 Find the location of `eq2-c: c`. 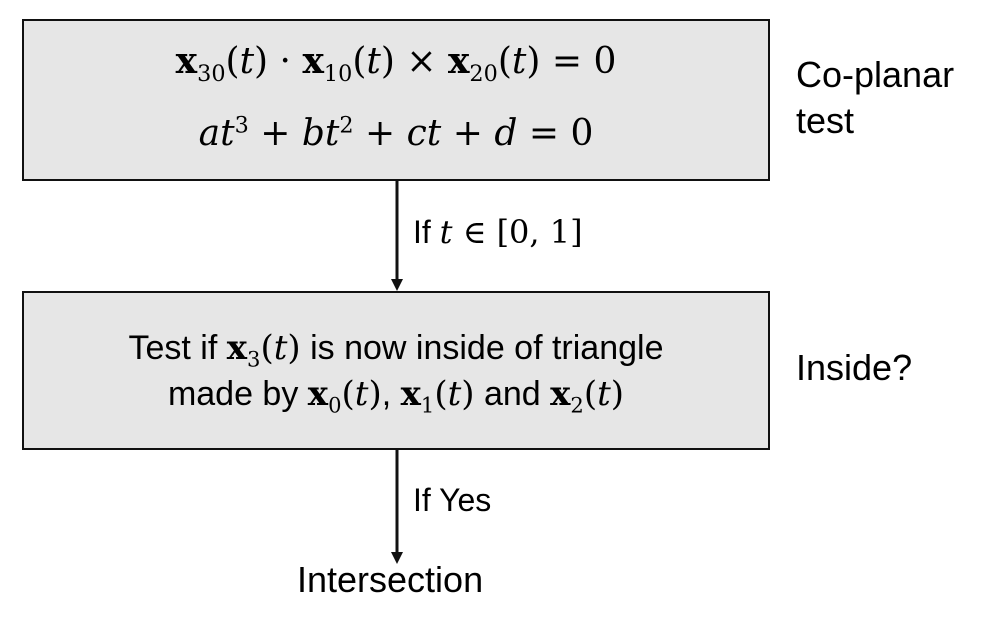

eq2-c: c is located at coordinates (416, 133).